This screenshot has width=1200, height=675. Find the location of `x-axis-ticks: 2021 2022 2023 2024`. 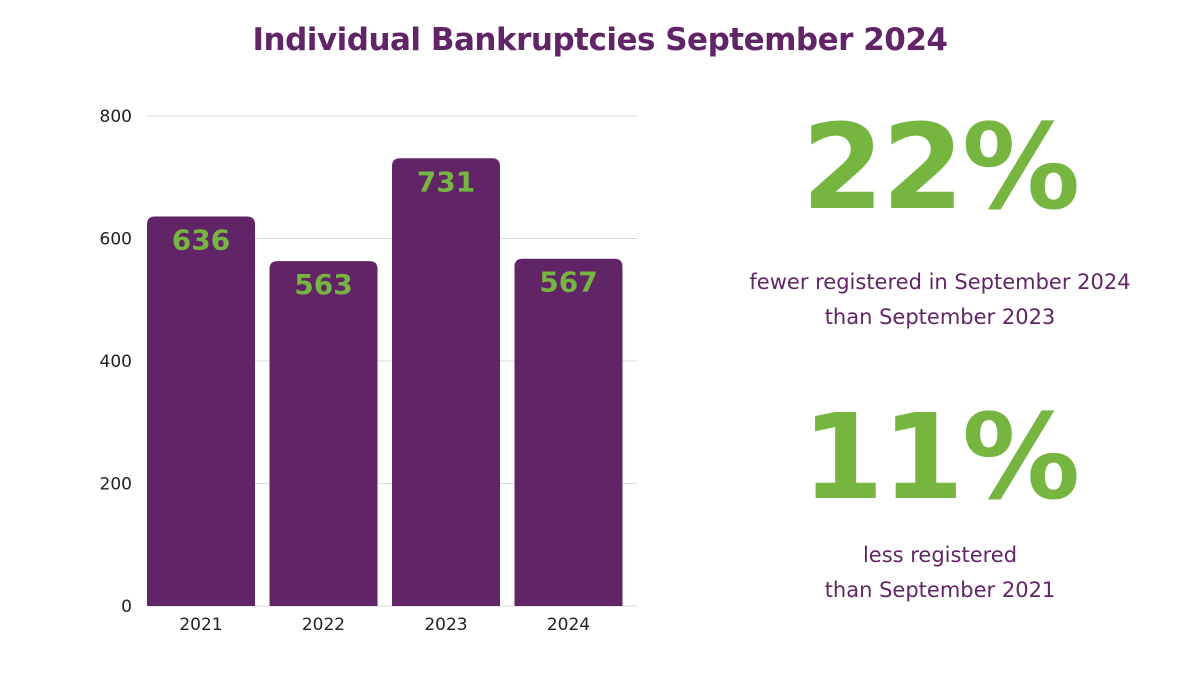

x-axis-ticks: 2021 2022 2023 2024 is located at coordinates (384, 625).